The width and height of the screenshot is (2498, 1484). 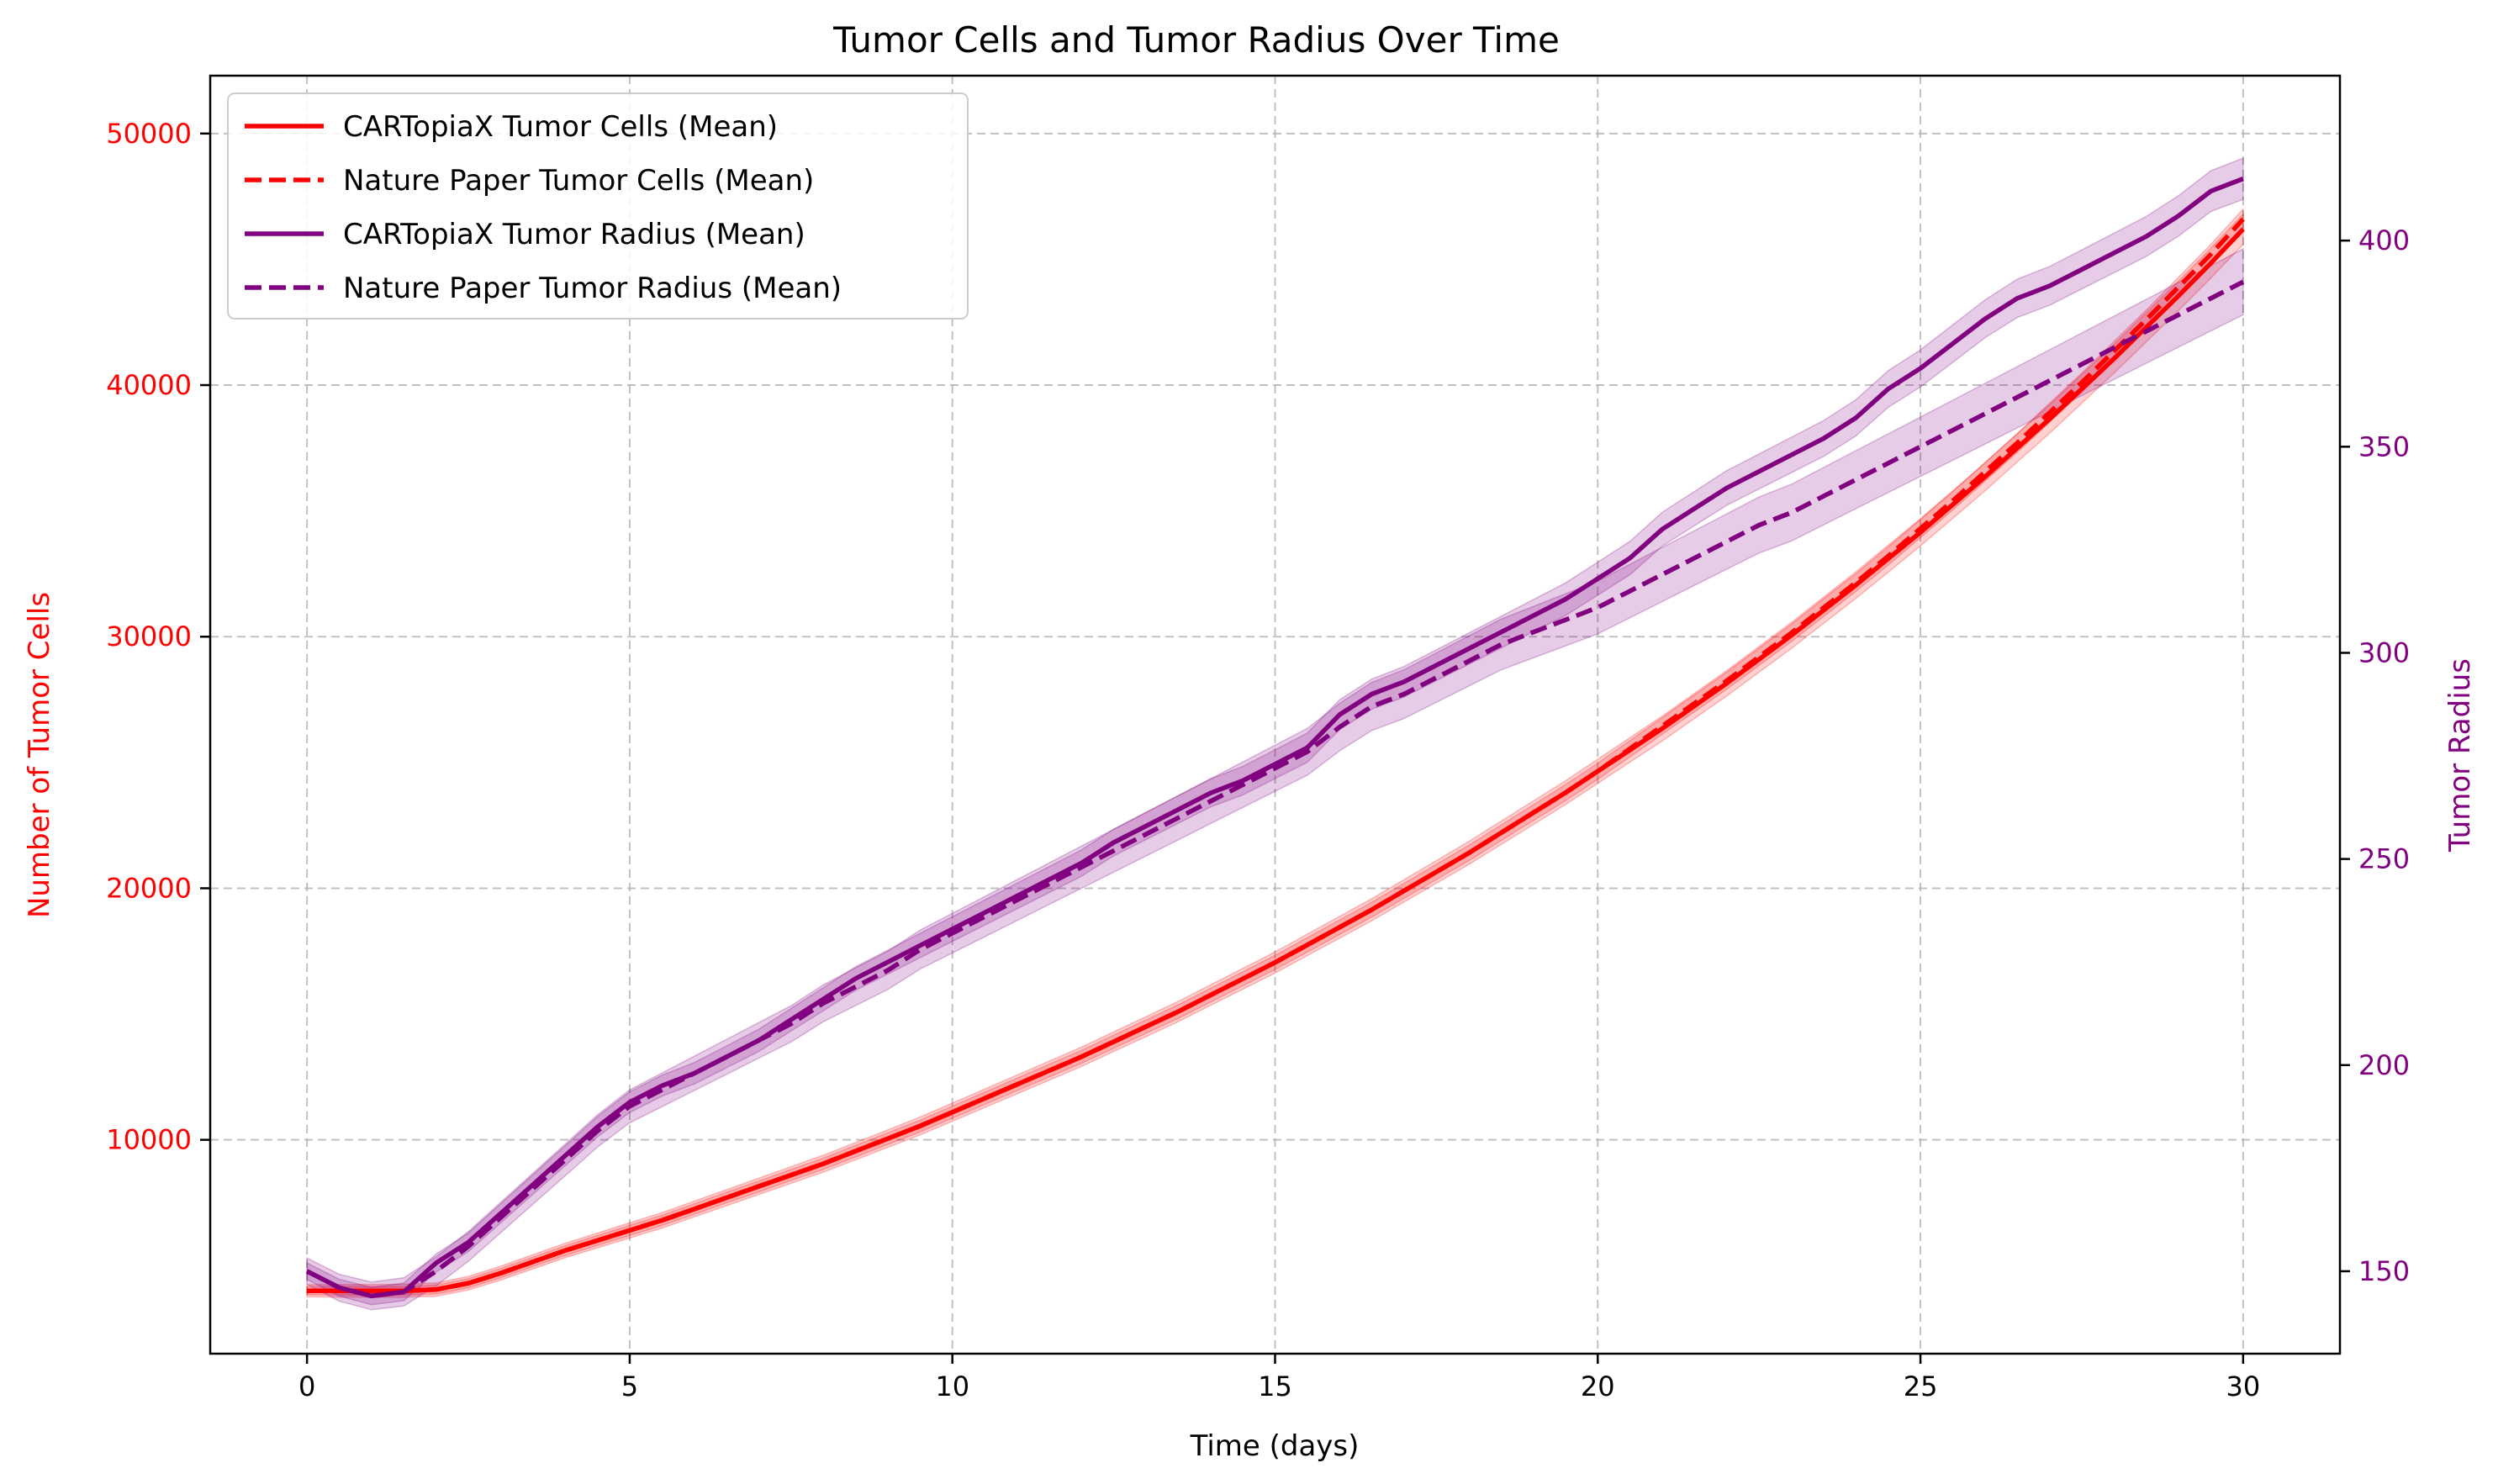 What do you see at coordinates (149, 636) in the screenshot?
I see `y-left-tick-label: 30000` at bounding box center [149, 636].